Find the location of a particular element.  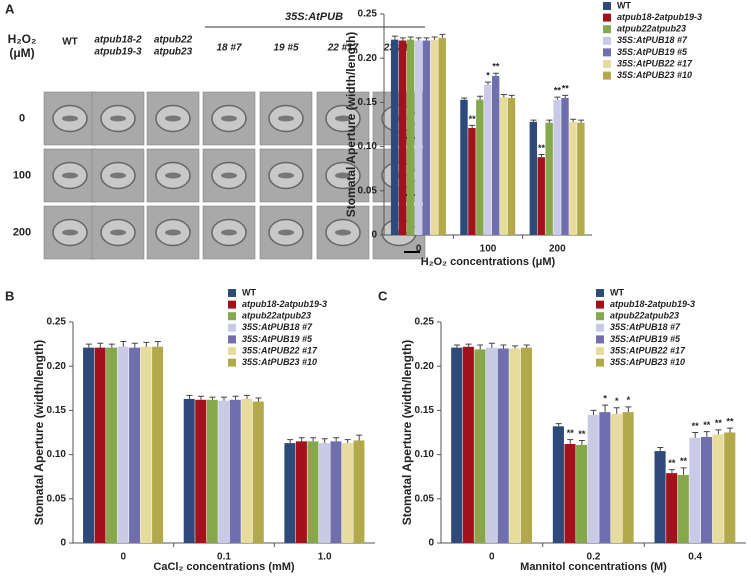

legend-label: WT is located at coordinates (617, 292).